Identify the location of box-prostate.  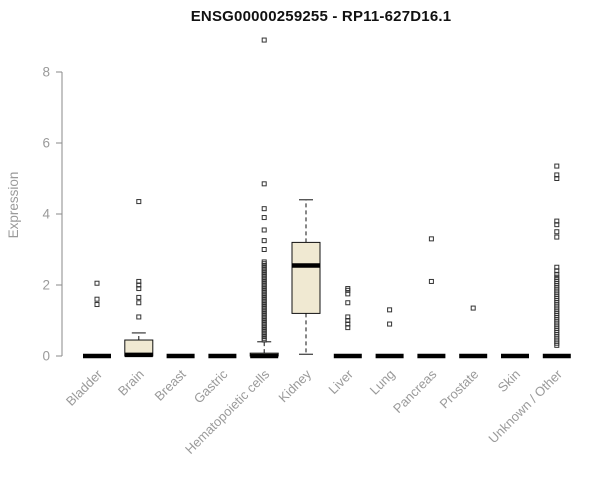
(473, 332).